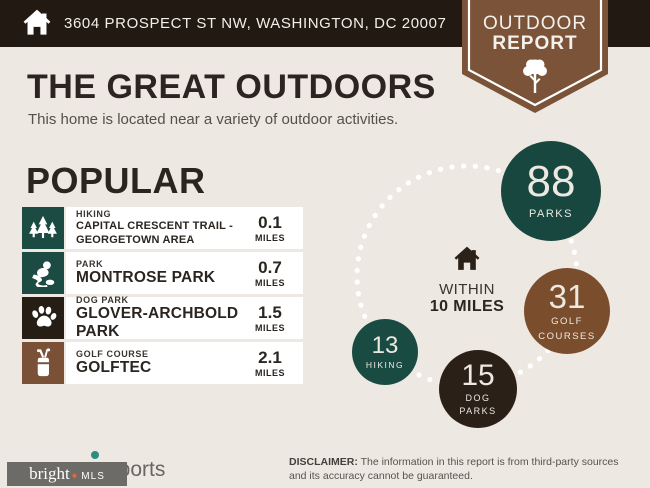 The image size is (650, 488). What do you see at coordinates (551, 182) in the screenshot?
I see `stat-value: 88` at bounding box center [551, 182].